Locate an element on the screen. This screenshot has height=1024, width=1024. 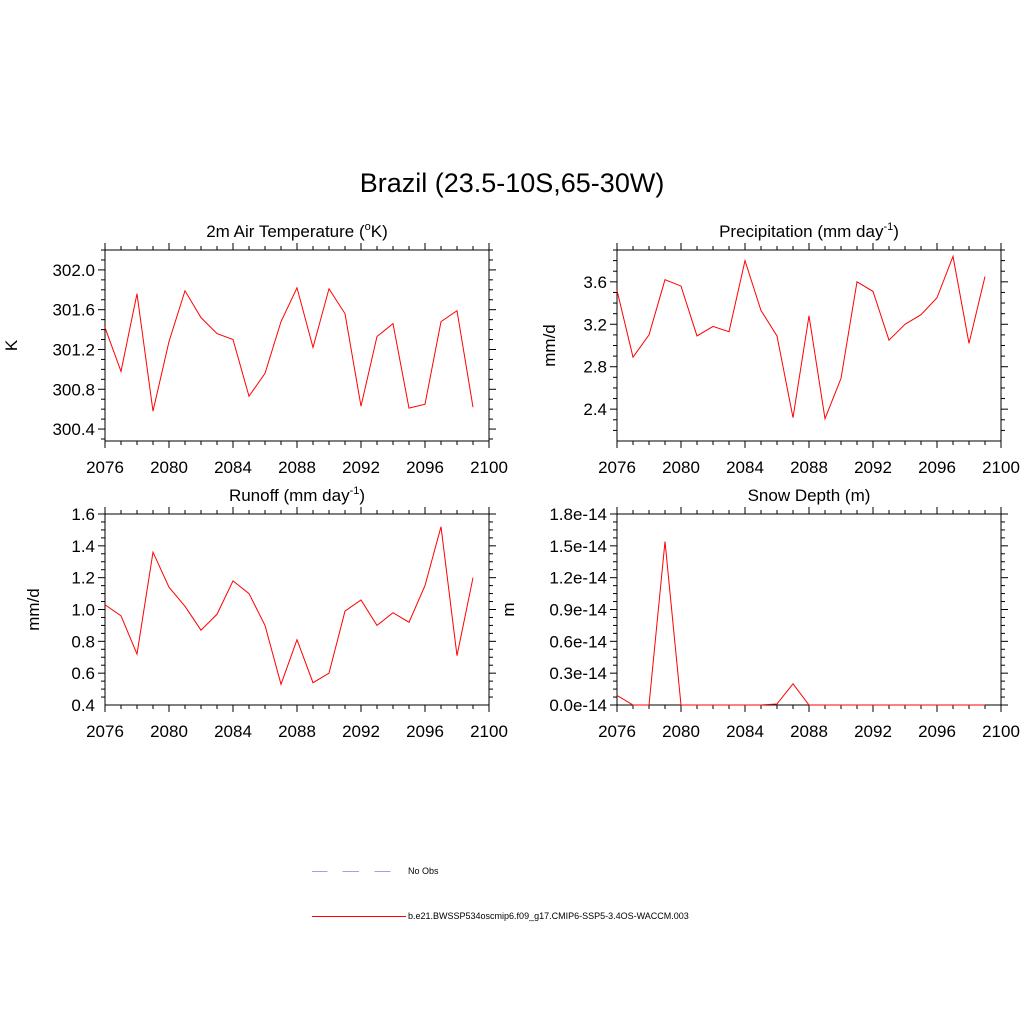
legend-obs-swatch is located at coordinates (359, 871).